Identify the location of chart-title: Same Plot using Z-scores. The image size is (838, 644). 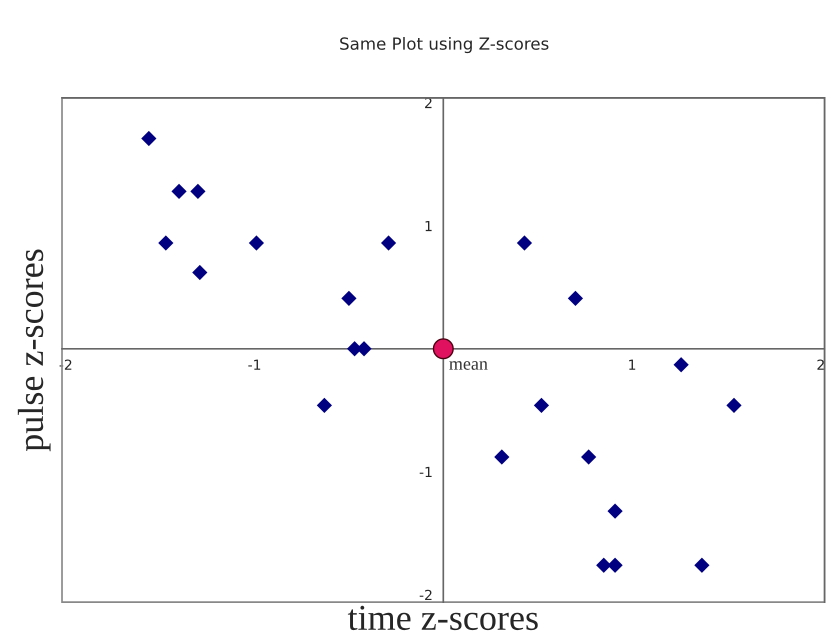
(444, 45).